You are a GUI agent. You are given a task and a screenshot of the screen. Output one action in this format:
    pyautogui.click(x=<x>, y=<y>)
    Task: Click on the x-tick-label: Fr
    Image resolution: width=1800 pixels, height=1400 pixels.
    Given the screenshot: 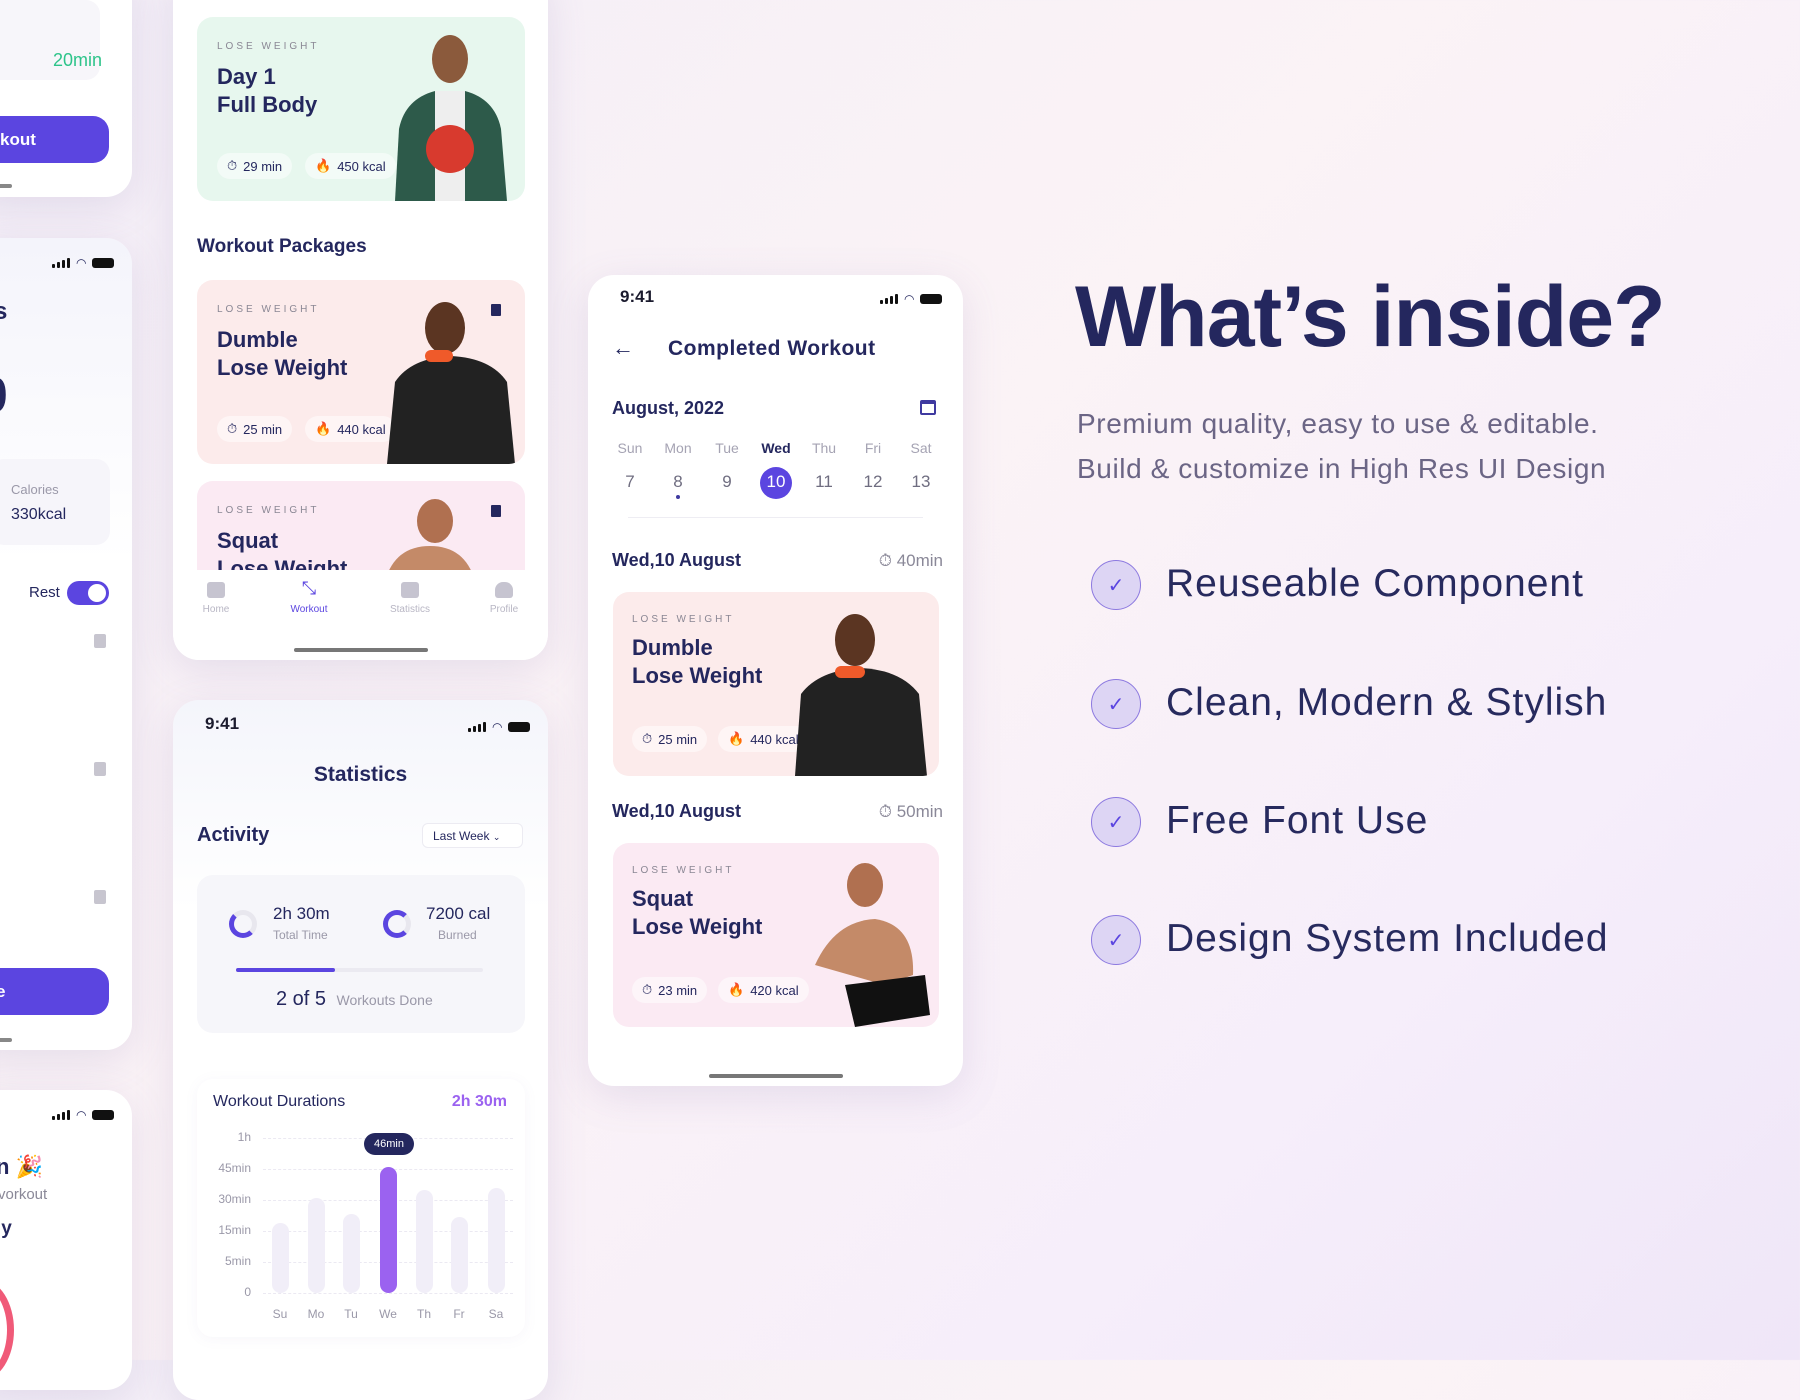 What is the action you would take?
    pyautogui.click(x=459, y=1314)
    